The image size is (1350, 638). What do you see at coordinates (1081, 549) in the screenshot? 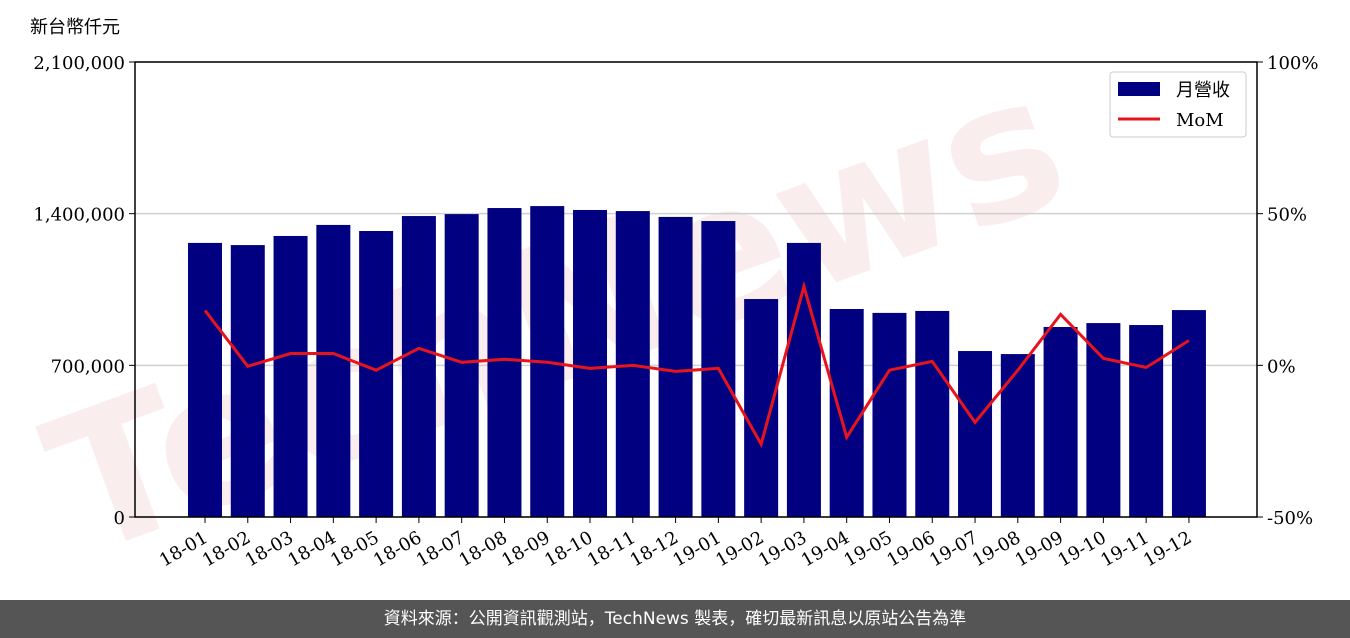
I see `x-tick-label: 19-10` at bounding box center [1081, 549].